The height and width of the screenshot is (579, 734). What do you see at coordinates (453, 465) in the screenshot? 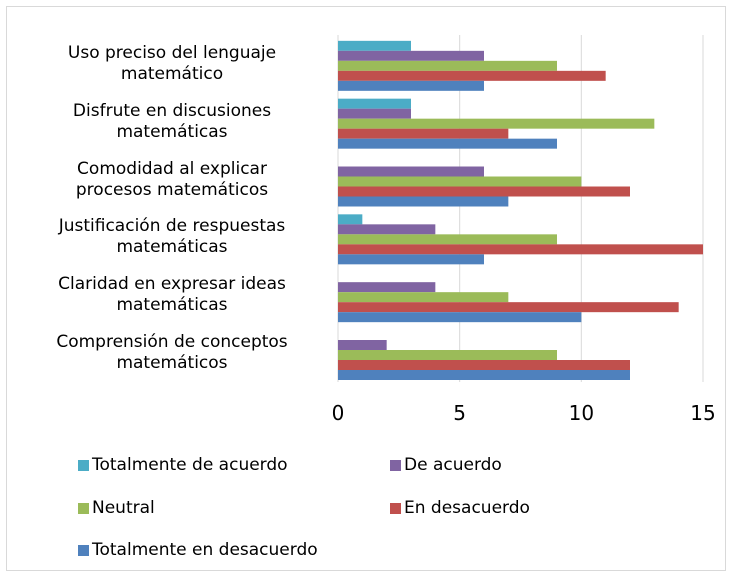
I see `legend-label: De acuerdo` at bounding box center [453, 465].